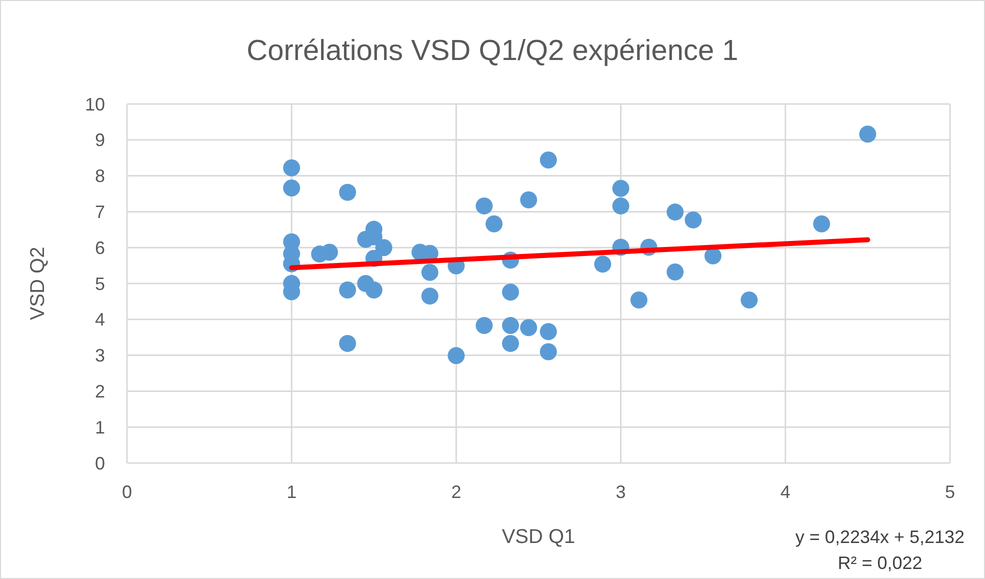 The image size is (985, 579). What do you see at coordinates (880, 563) in the screenshot?
I see `text: R² = 0,022` at bounding box center [880, 563].